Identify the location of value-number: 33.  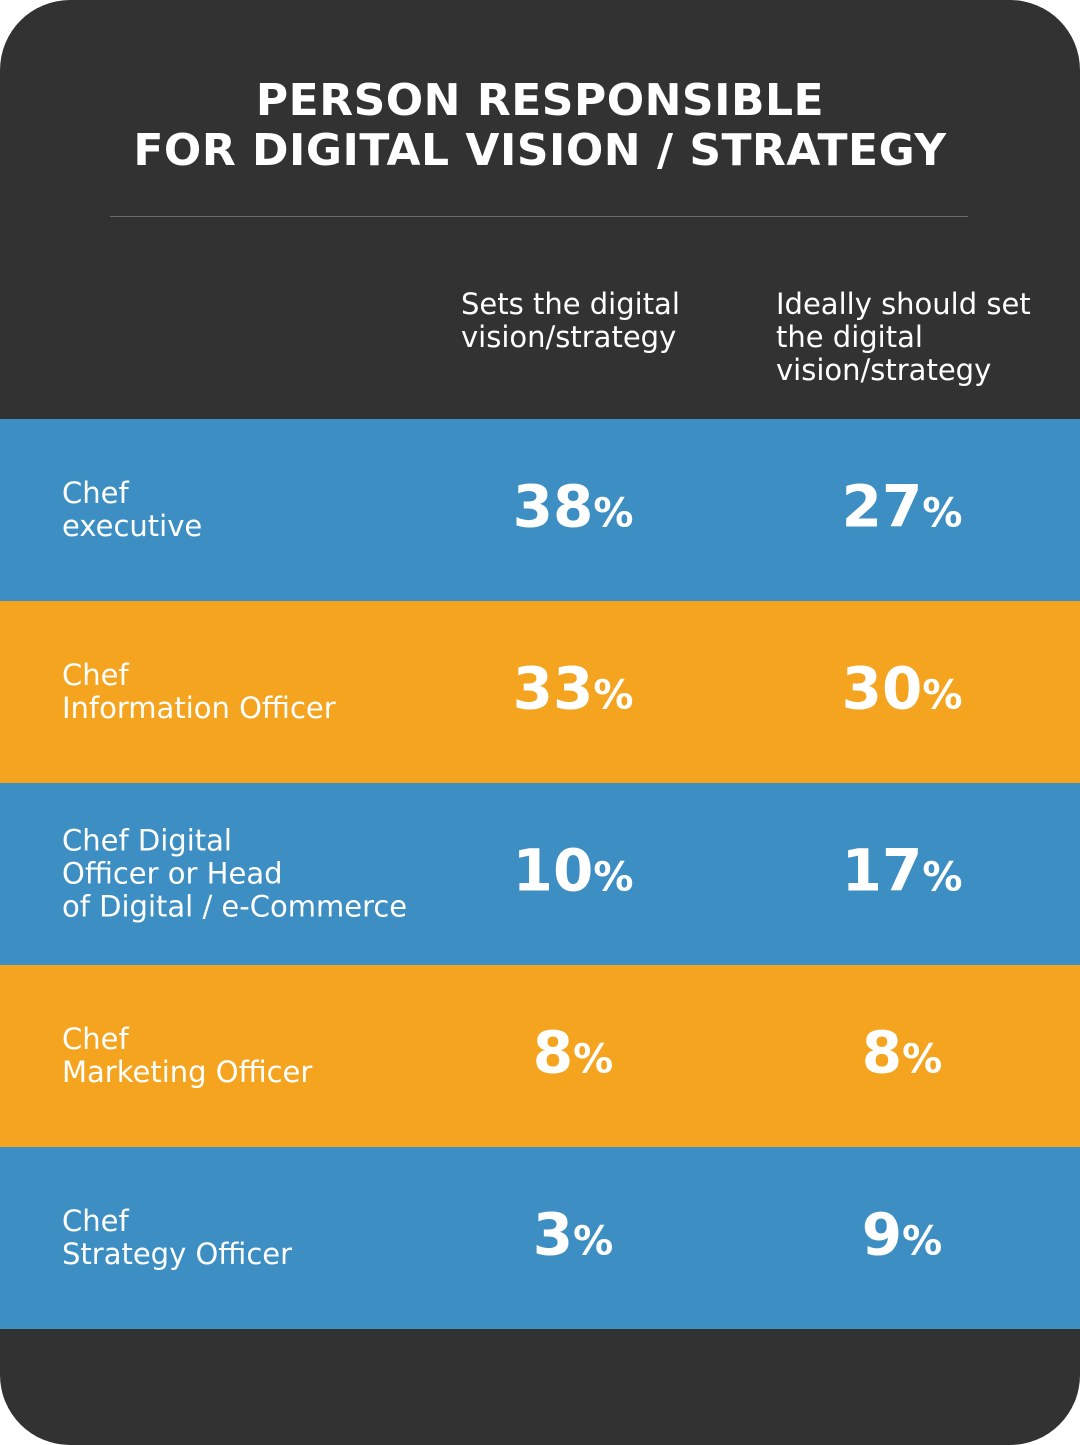
(553, 688).